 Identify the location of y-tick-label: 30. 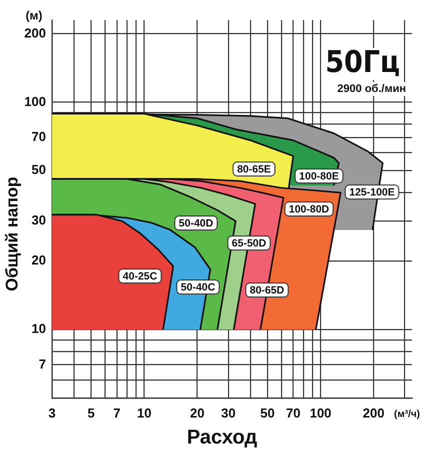
(39, 220).